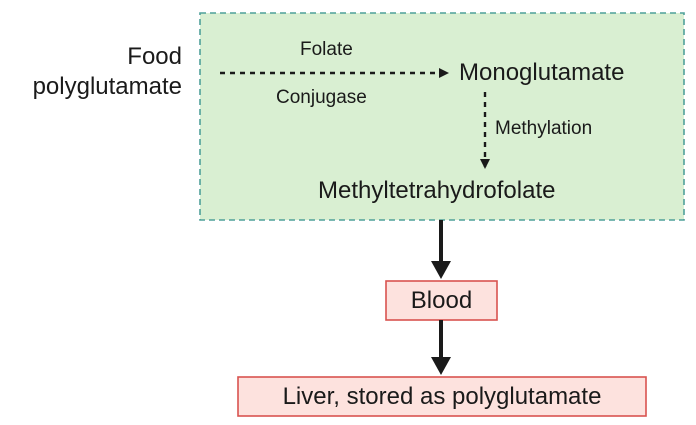 This screenshot has width=696, height=425. What do you see at coordinates (542, 72) in the screenshot?
I see `monoglutamate-label: Monoglutamate` at bounding box center [542, 72].